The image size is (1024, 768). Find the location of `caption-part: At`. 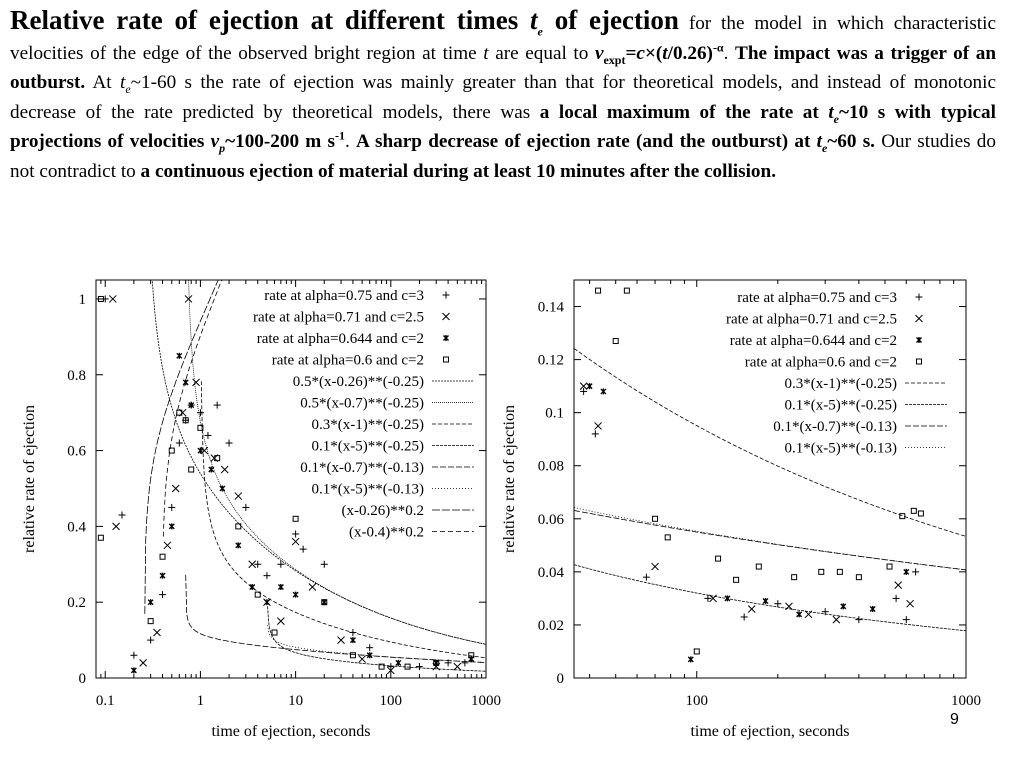

caption-part: At is located at coordinates (102, 83).